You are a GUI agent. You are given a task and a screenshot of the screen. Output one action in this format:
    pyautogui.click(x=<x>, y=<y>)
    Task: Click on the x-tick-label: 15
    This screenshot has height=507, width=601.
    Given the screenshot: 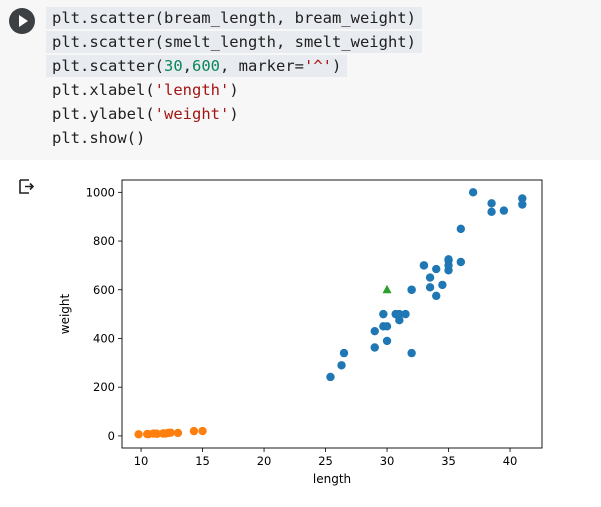 What is the action you would take?
    pyautogui.click(x=202, y=461)
    